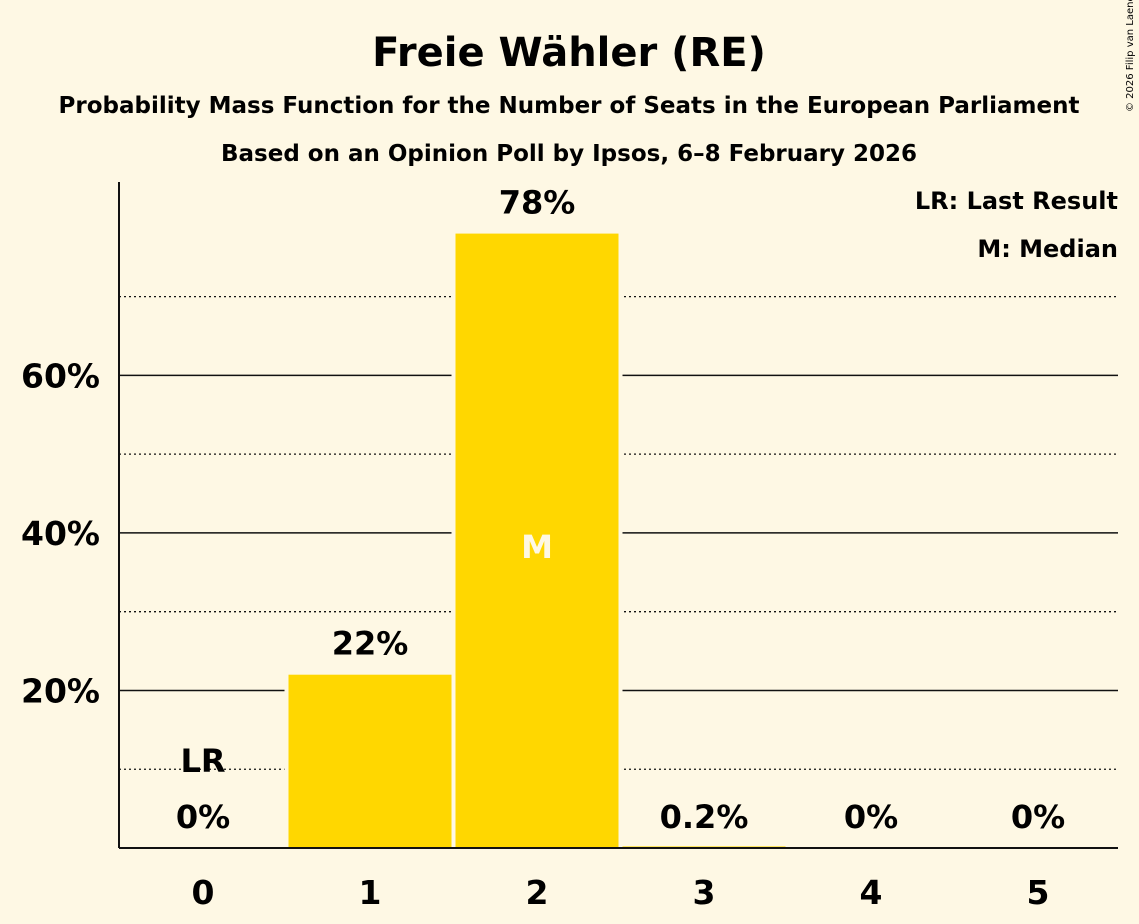 This screenshot has width=1139, height=924. Describe the element at coordinates (537, 547) in the screenshot. I see `median-marker: M` at that location.